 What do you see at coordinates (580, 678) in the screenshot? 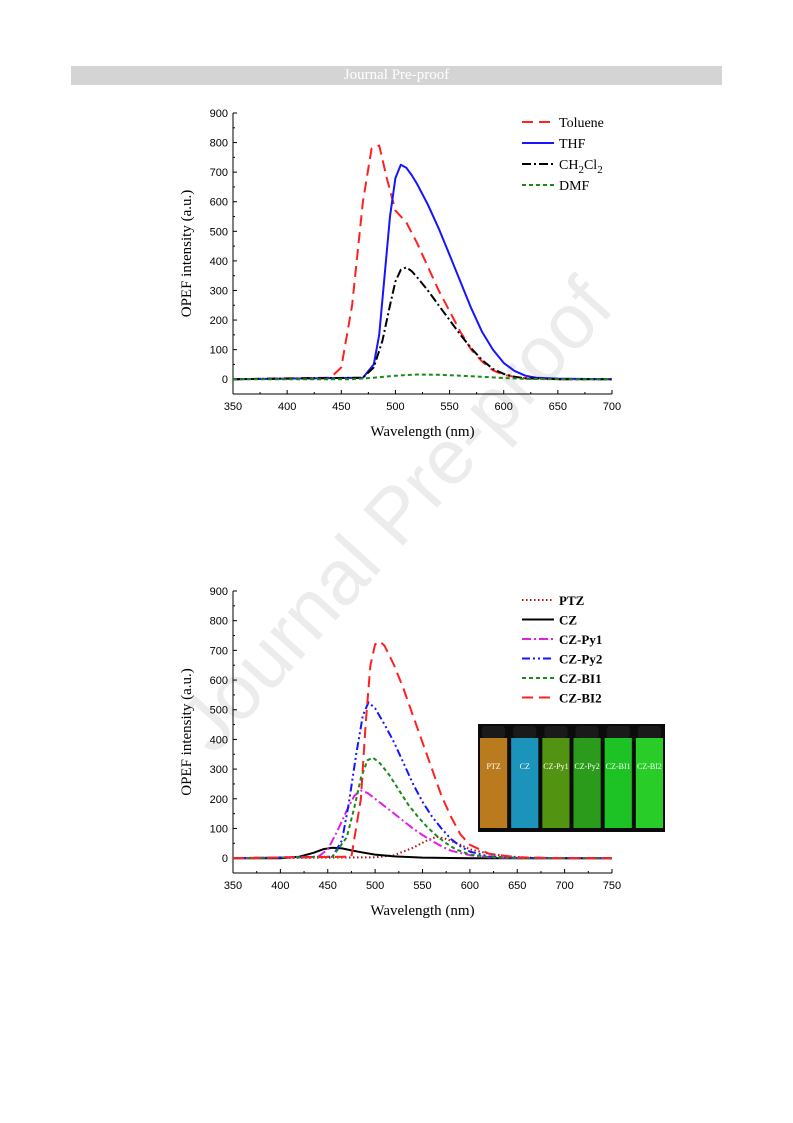
I see `legend-label: CZ-BI1` at bounding box center [580, 678].